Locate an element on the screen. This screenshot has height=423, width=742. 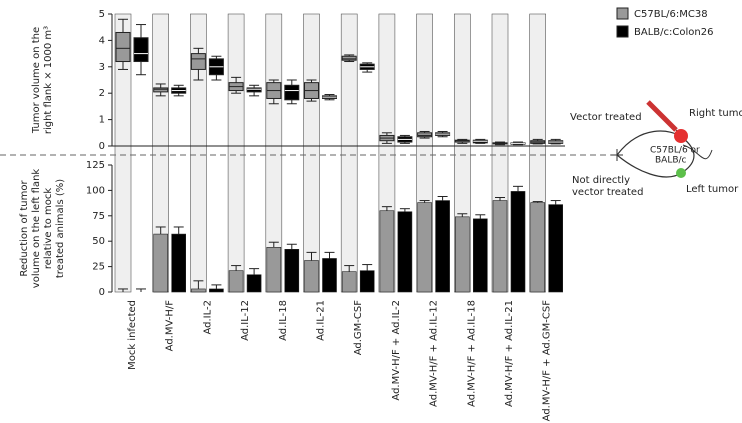
x-tick-label: Ad.MV-H/F + Ad.IL-2 is located at coordinates (396, 350).